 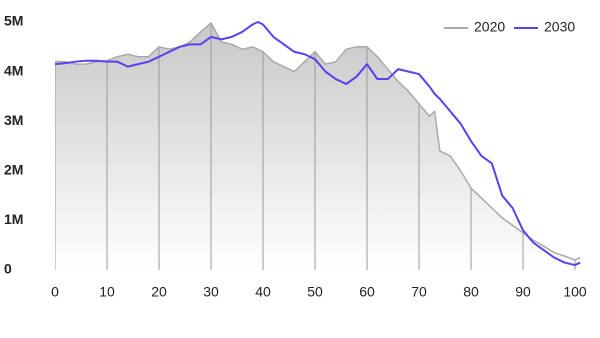 What do you see at coordinates (13, 170) in the screenshot?
I see `y-tick-label: 2M` at bounding box center [13, 170].